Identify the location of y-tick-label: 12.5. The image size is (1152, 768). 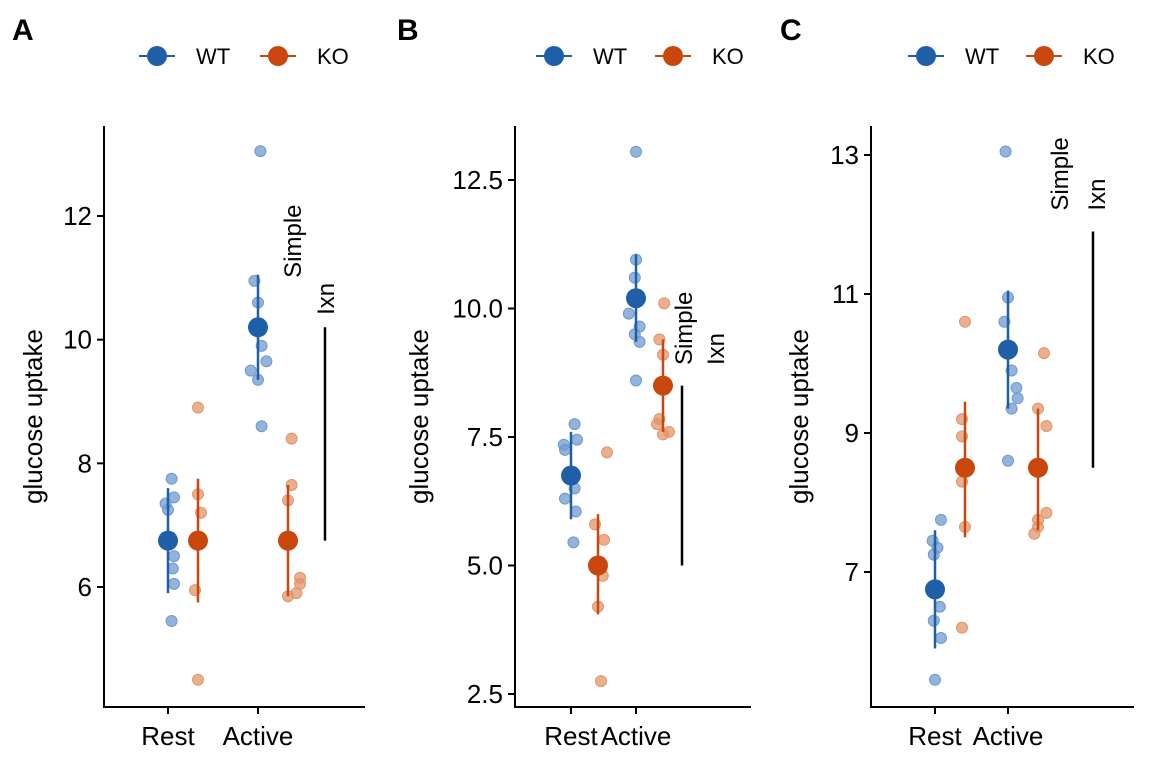
(477, 180).